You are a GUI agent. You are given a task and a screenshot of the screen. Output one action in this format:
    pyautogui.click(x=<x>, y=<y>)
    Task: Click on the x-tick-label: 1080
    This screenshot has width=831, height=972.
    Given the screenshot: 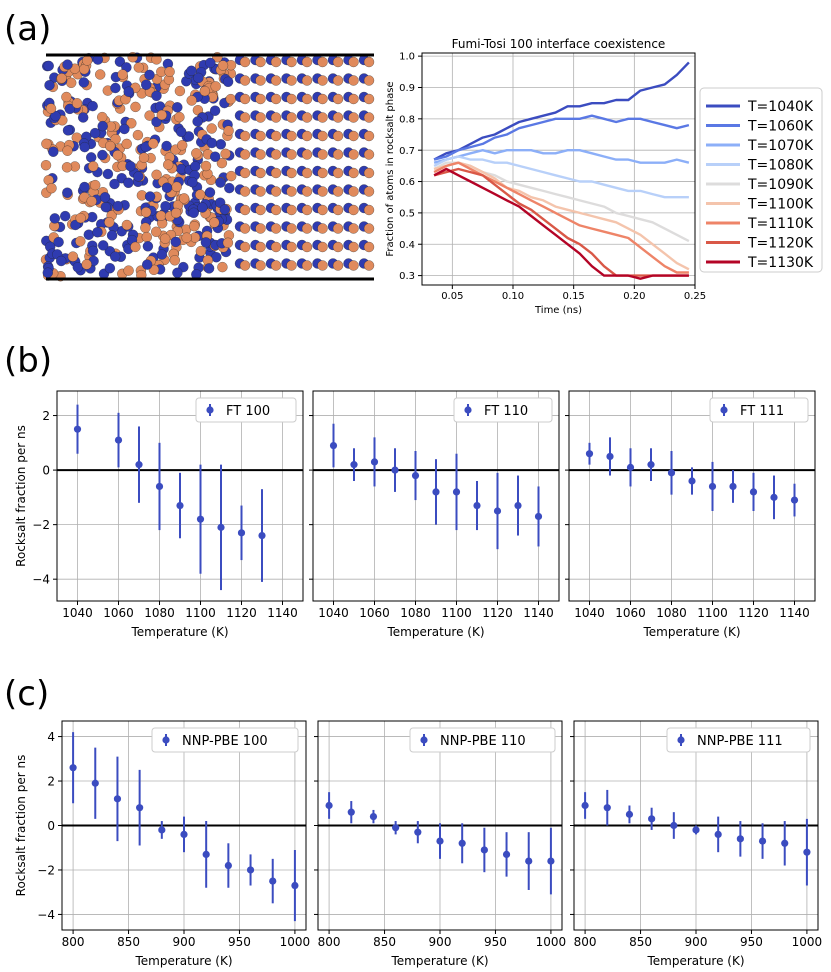 What is the action you would take?
    pyautogui.click(x=159, y=613)
    